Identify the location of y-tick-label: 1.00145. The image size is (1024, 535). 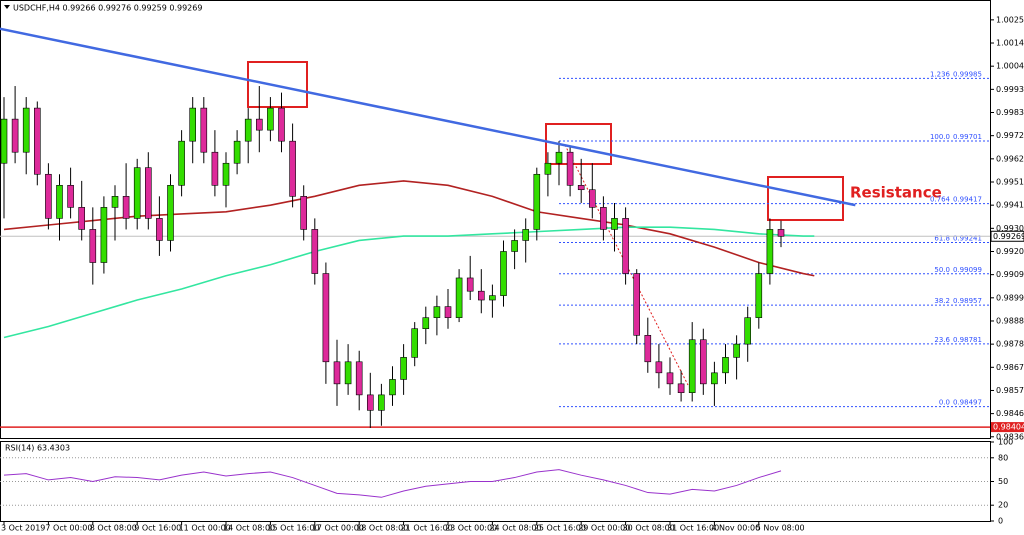
(1010, 43).